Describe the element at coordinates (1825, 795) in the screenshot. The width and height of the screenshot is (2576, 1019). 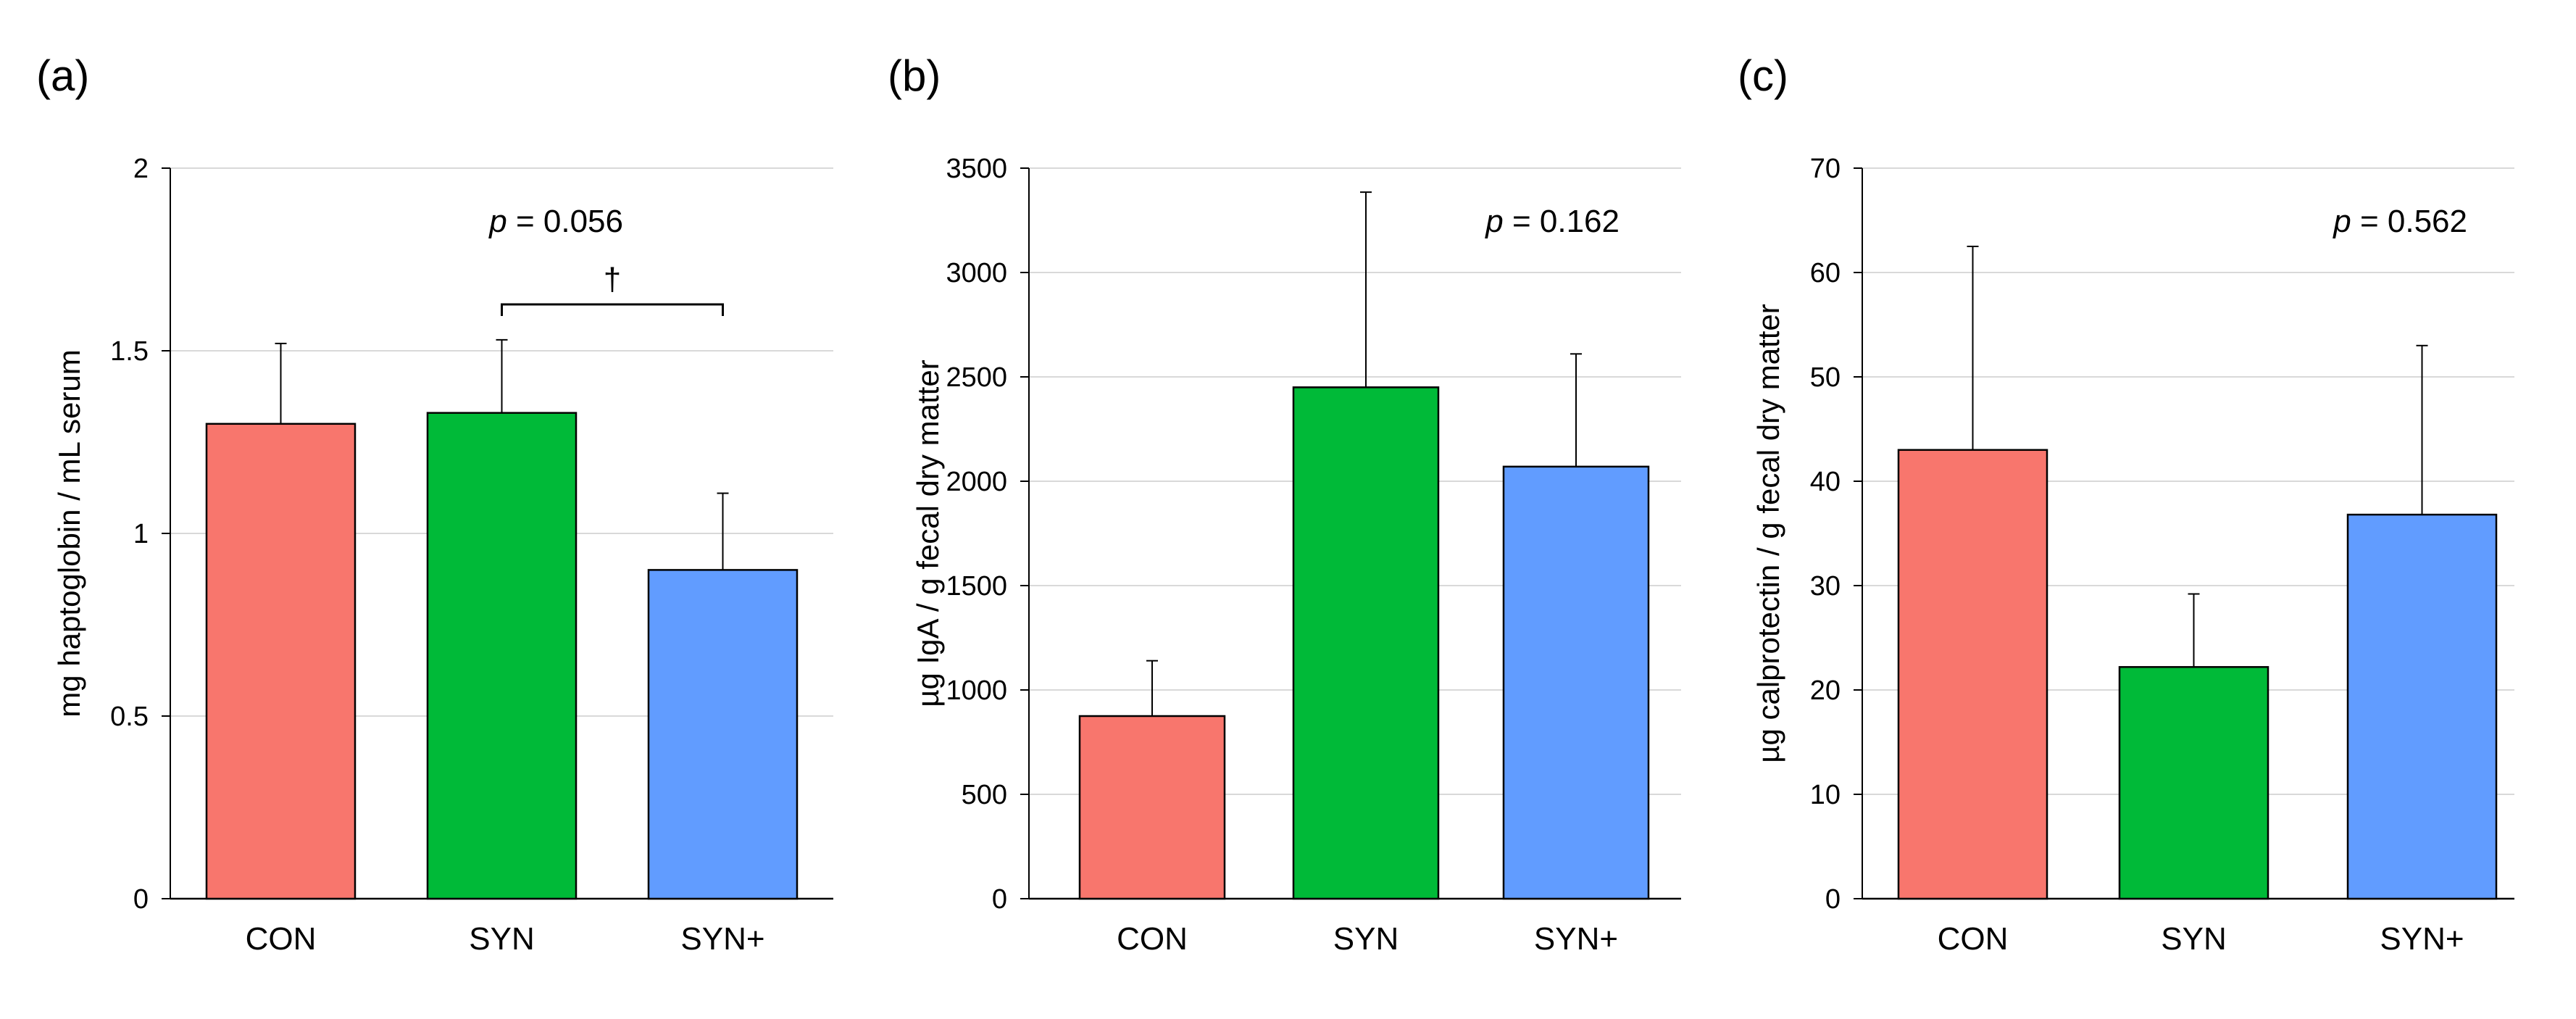
I see `y-tick-label: 10` at that location.